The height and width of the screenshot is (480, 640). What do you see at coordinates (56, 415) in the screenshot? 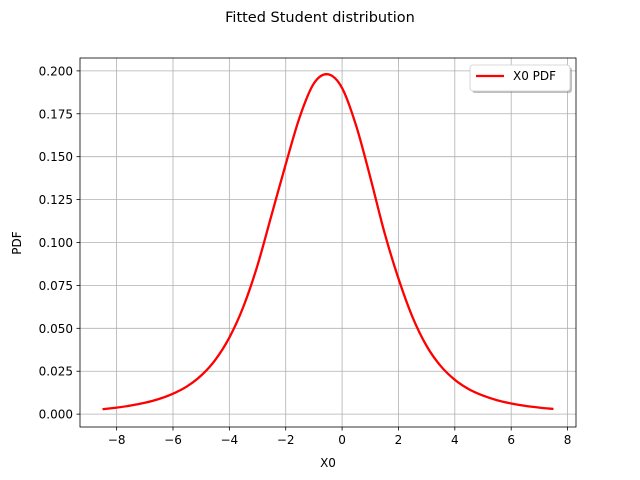
I see `y-tick-label: 0.000` at bounding box center [56, 415].